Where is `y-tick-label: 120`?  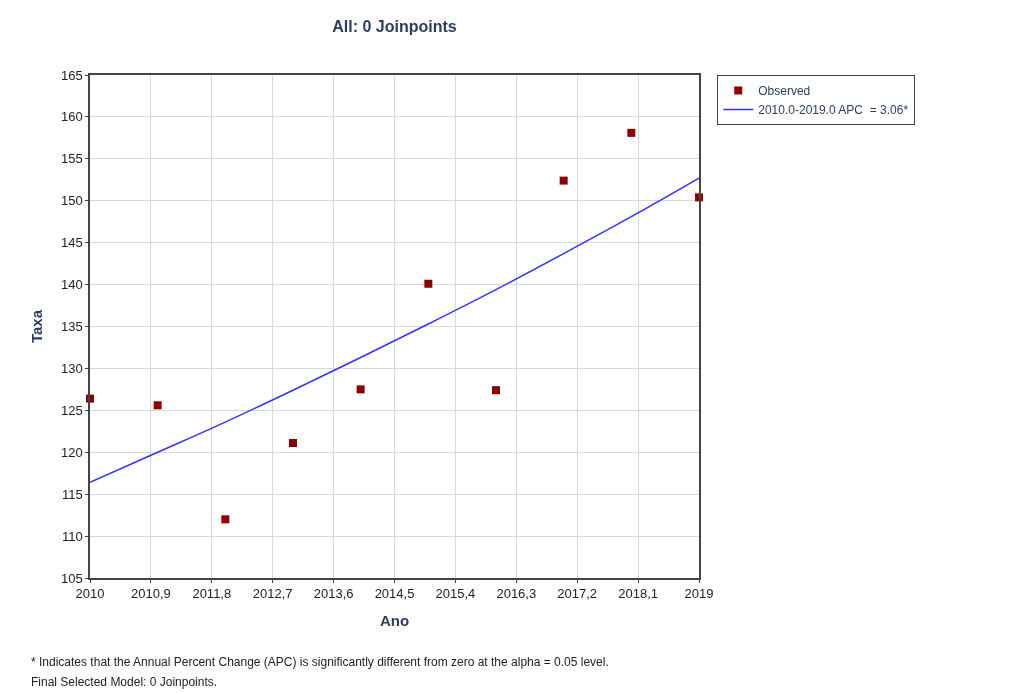
y-tick-label: 120 is located at coordinates (71, 452).